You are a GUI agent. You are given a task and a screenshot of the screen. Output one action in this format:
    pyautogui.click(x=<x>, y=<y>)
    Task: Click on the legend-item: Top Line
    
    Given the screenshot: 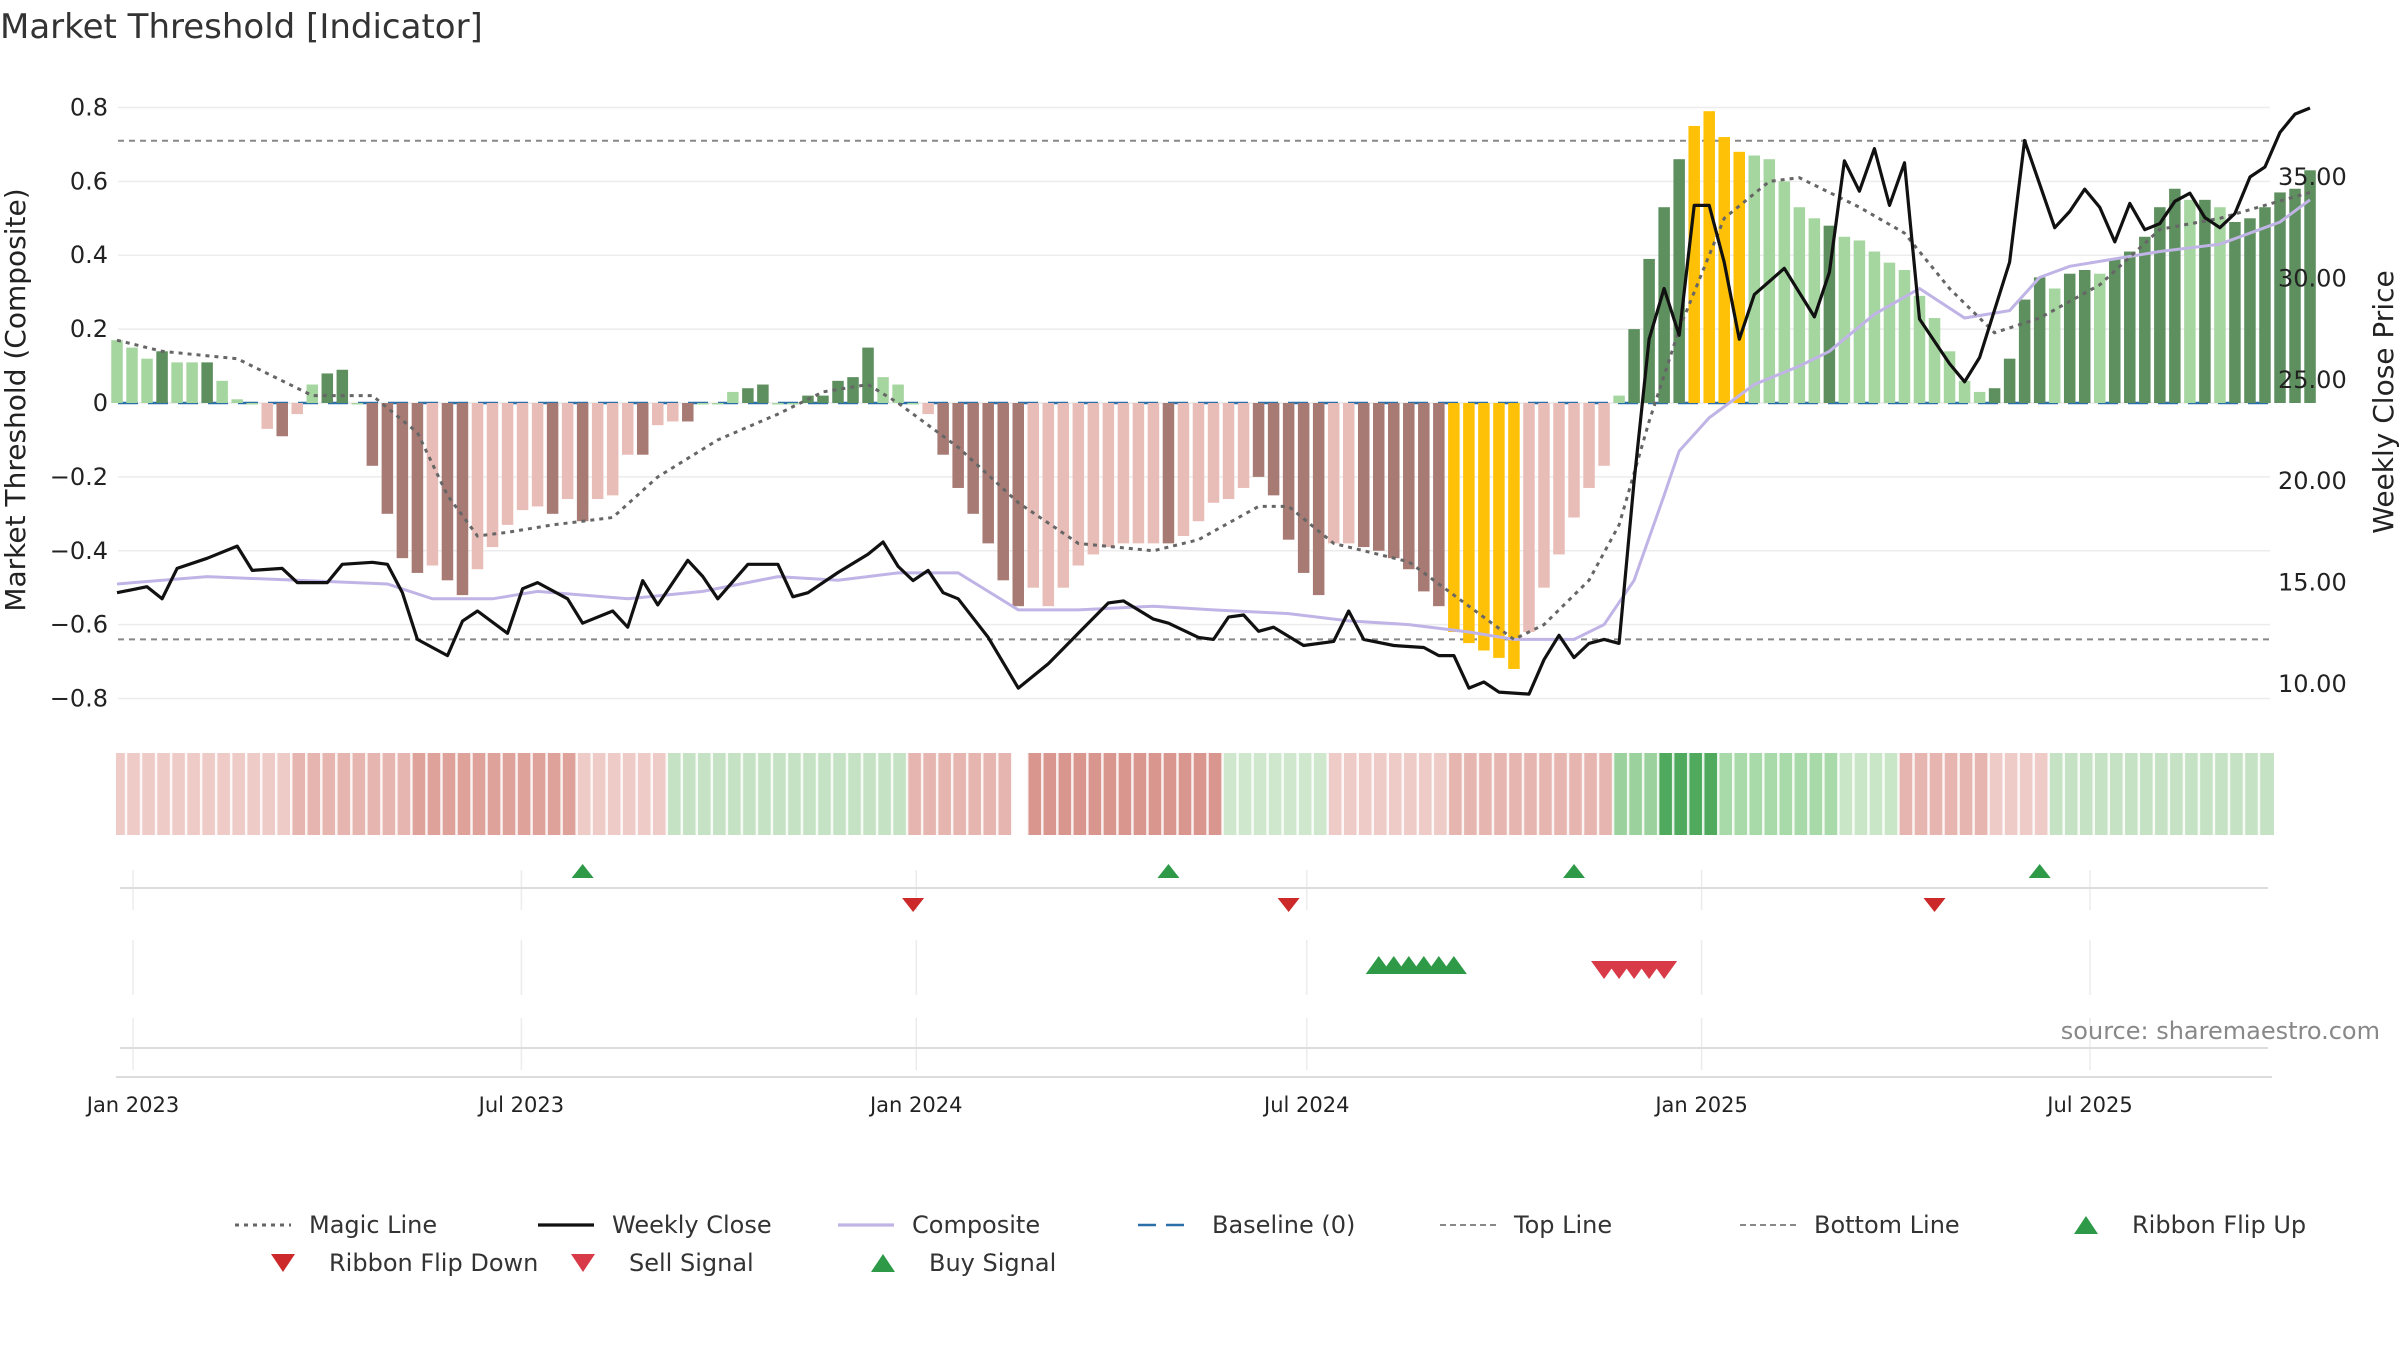 What is the action you would take?
    pyautogui.click(x=1526, y=1225)
    